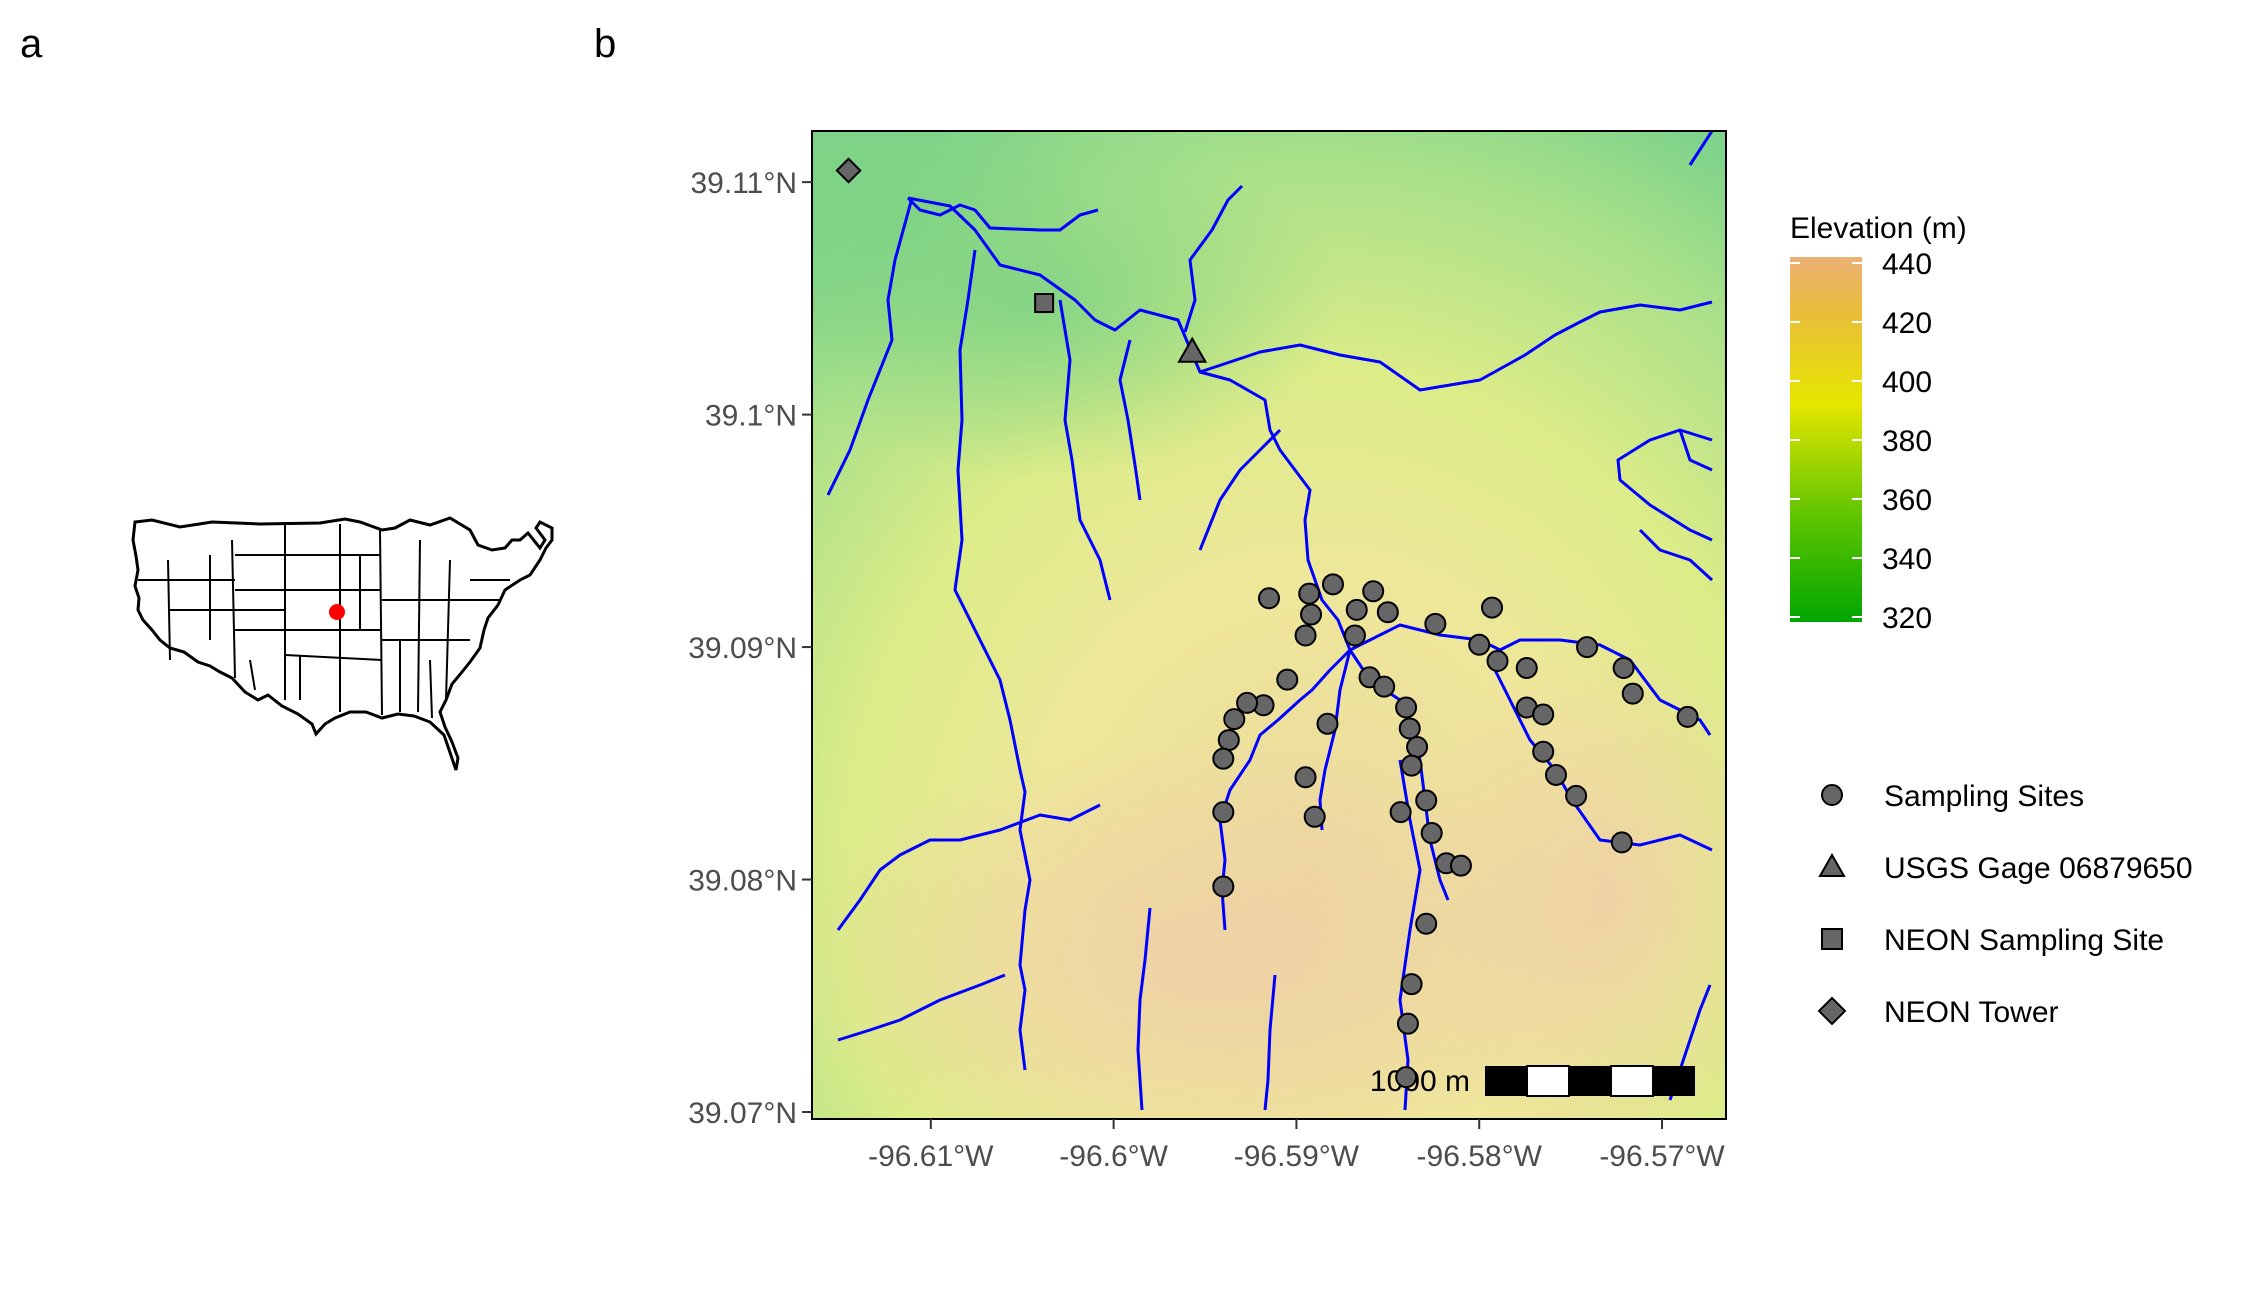 The image size is (2244, 1299). Describe the element at coordinates (1832, 1011) in the screenshot. I see `legend-symbol-diamond` at that location.